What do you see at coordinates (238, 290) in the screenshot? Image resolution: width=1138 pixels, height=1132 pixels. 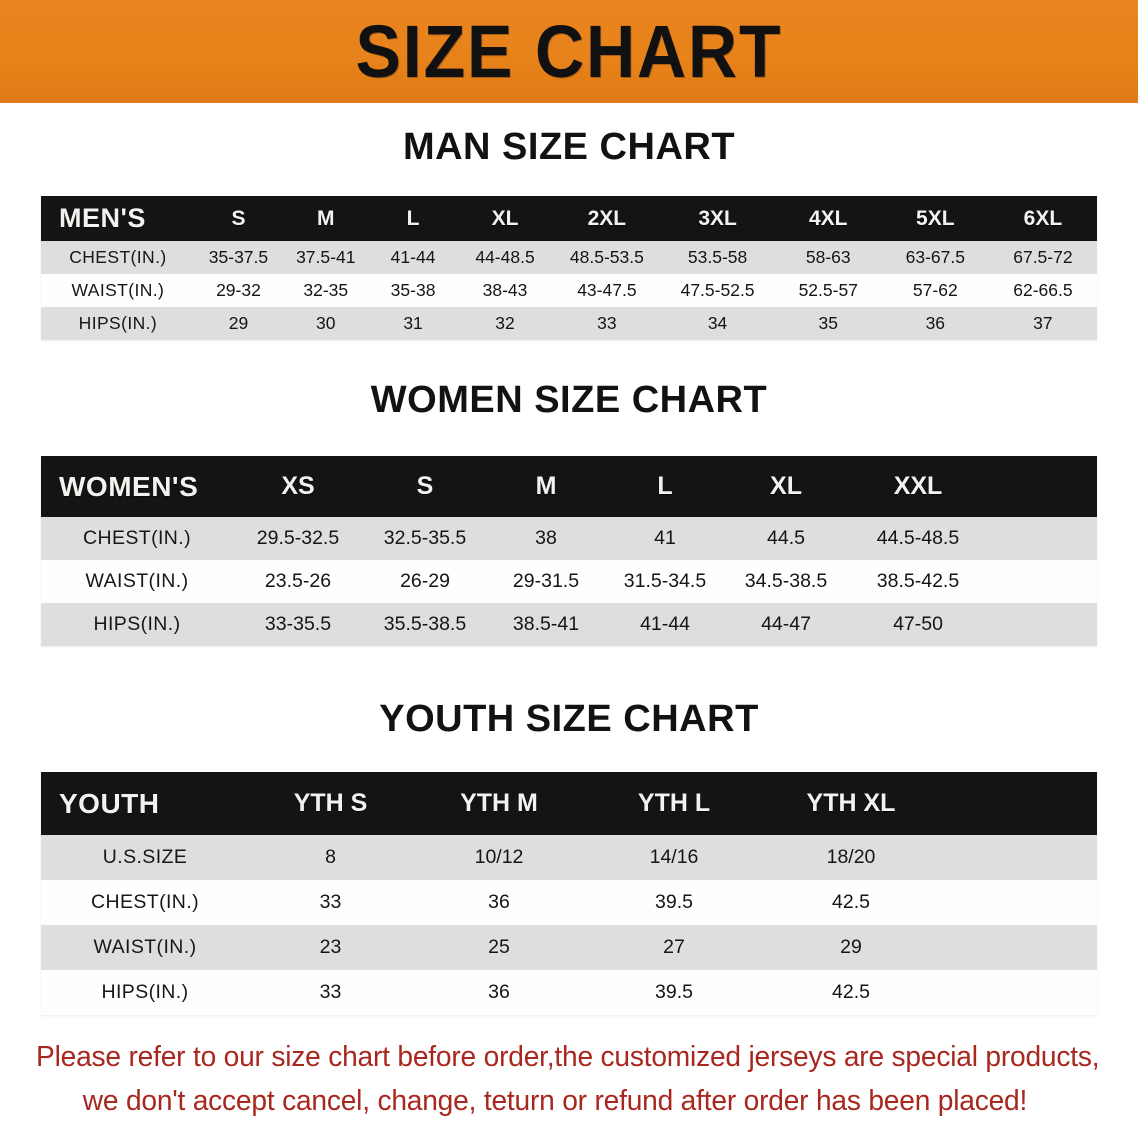 I see `men-cell: 29-32` at bounding box center [238, 290].